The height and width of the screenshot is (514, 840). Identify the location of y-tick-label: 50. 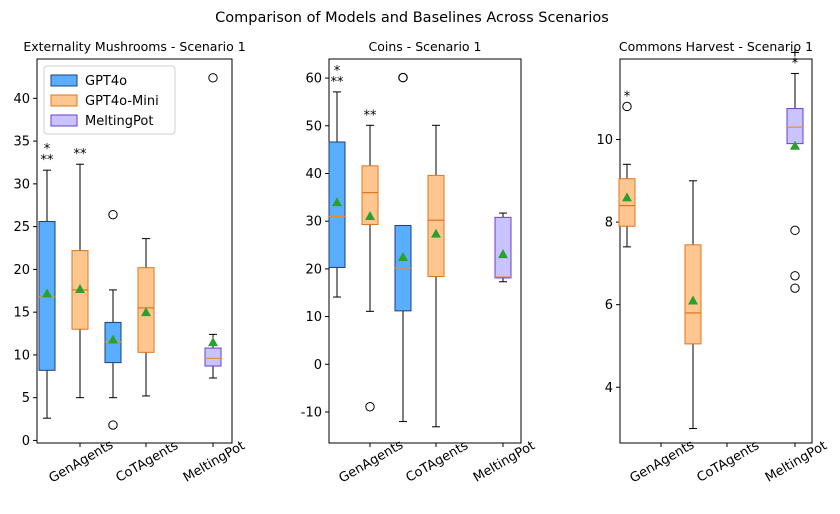
(313, 126).